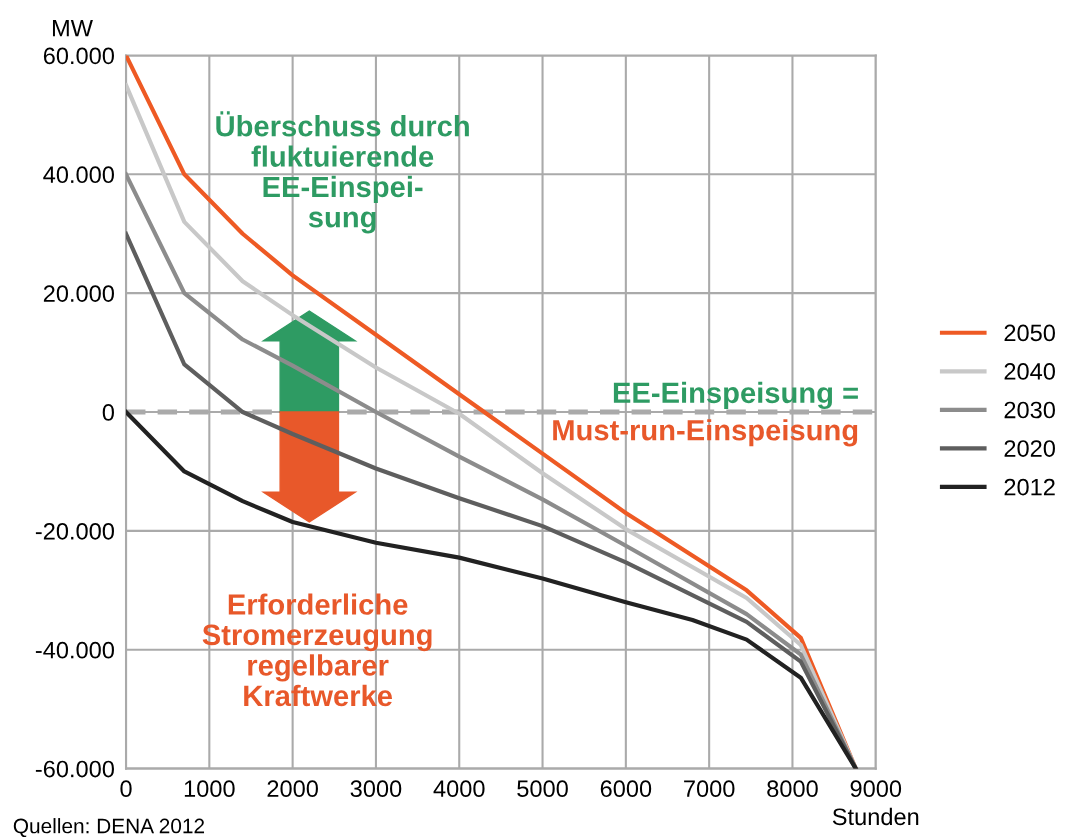  Describe the element at coordinates (108, 412) in the screenshot. I see `y-tick-label: 0` at that location.